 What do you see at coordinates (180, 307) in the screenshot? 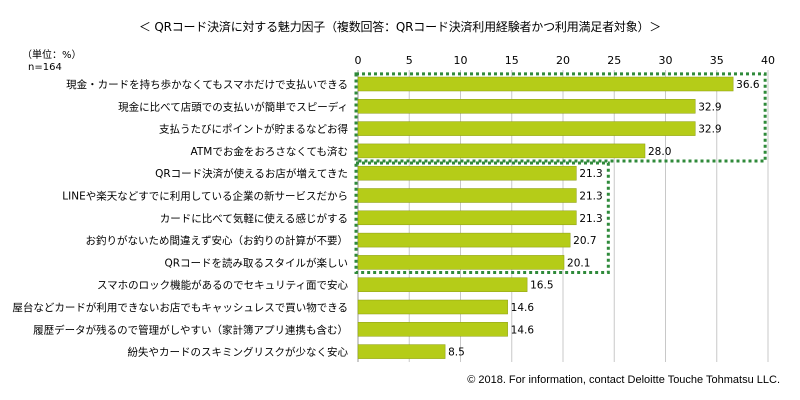
I see `category-label: 屋台などカードが利用できないお店でもキャッシュレスで買い物できる` at bounding box center [180, 307].